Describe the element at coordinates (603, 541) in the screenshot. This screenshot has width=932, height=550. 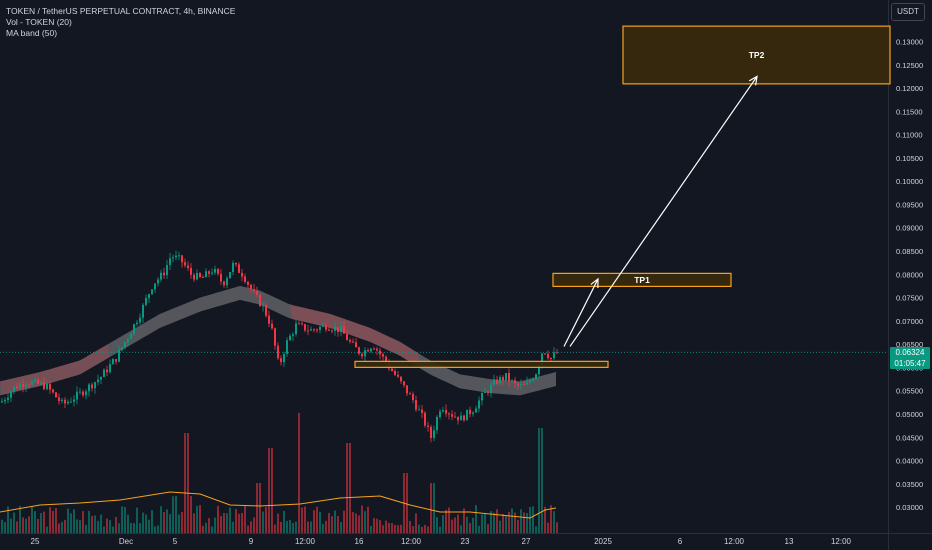
I see `x-tick-label: 2025` at that location.